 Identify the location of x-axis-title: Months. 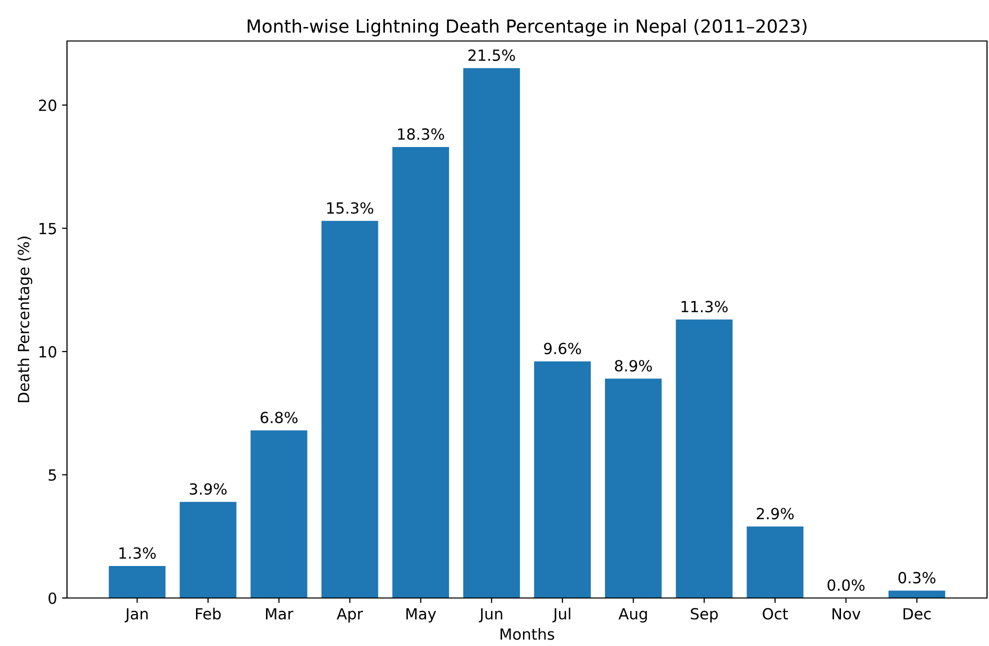
(527, 634).